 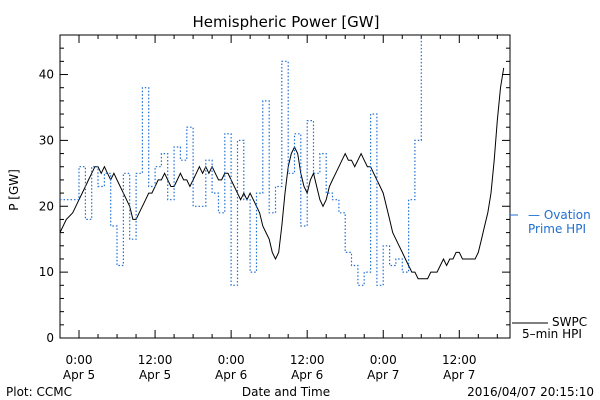 What do you see at coordinates (14, 190) in the screenshot?
I see `y-axis-label: P [GW]` at bounding box center [14, 190].